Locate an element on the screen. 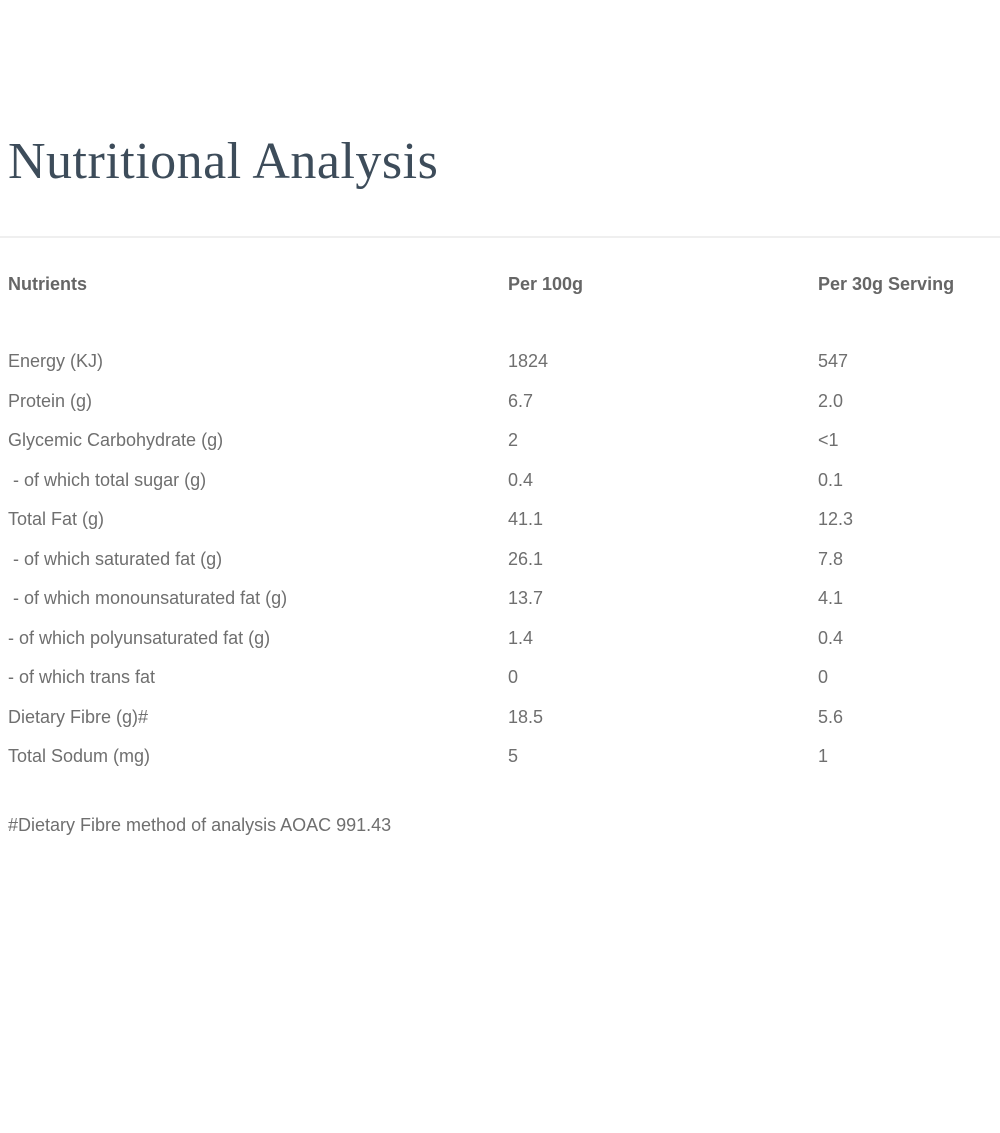  nutrient-label: Protein (g) is located at coordinates (50, 400).